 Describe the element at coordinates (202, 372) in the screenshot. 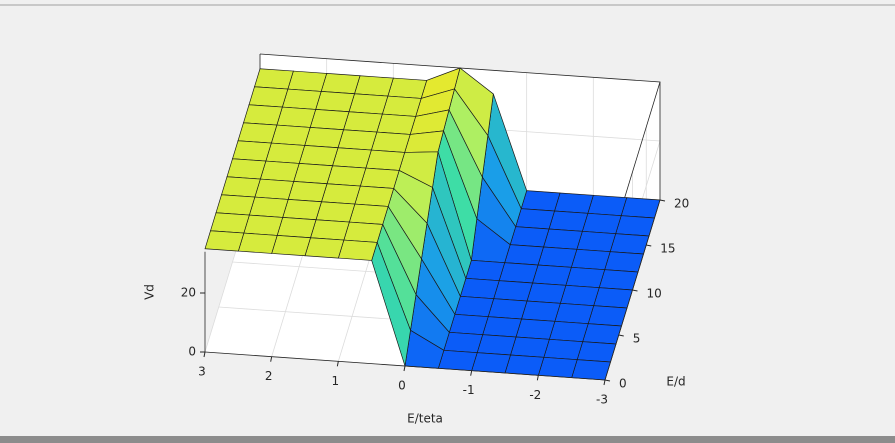

I see `x-tick-label: 3` at that location.